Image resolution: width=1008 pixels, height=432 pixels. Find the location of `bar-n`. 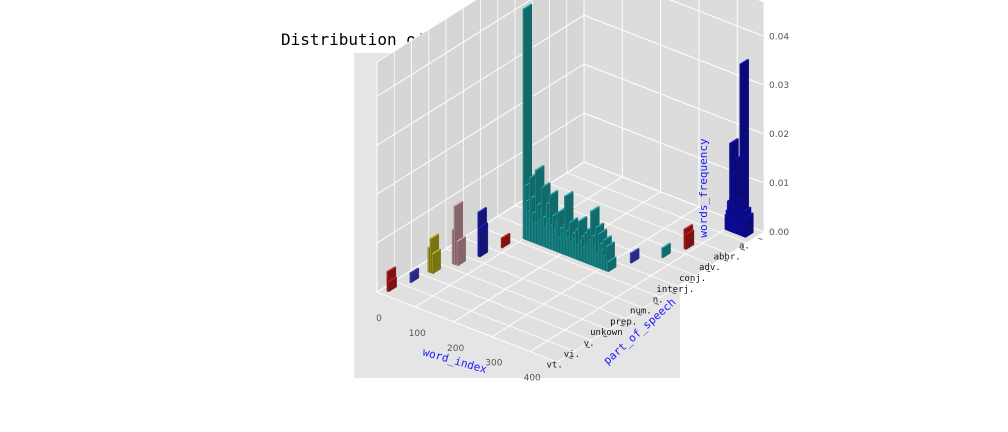

bar-n is located at coordinates (611, 264).